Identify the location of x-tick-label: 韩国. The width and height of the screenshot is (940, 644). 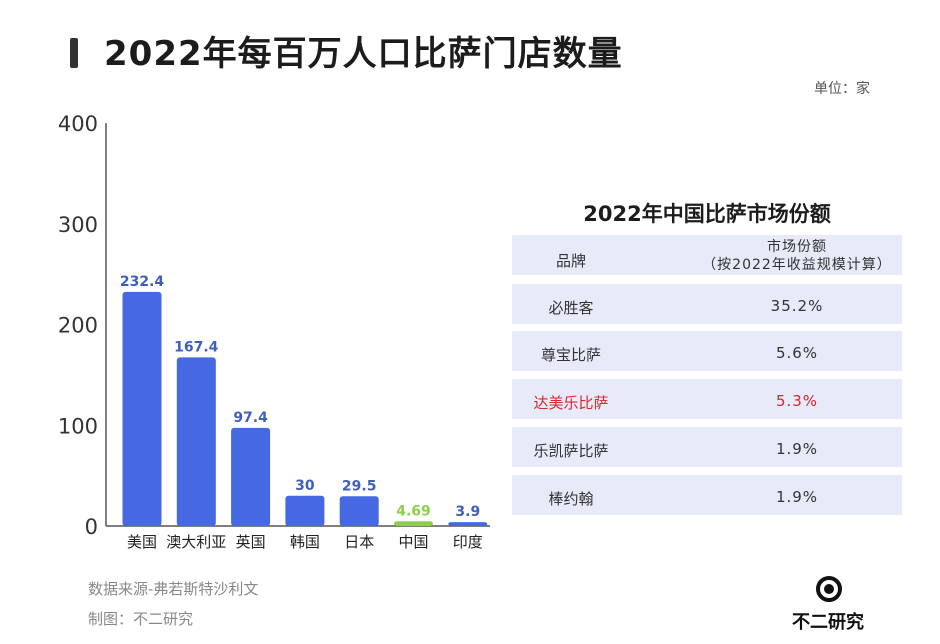
(305, 542).